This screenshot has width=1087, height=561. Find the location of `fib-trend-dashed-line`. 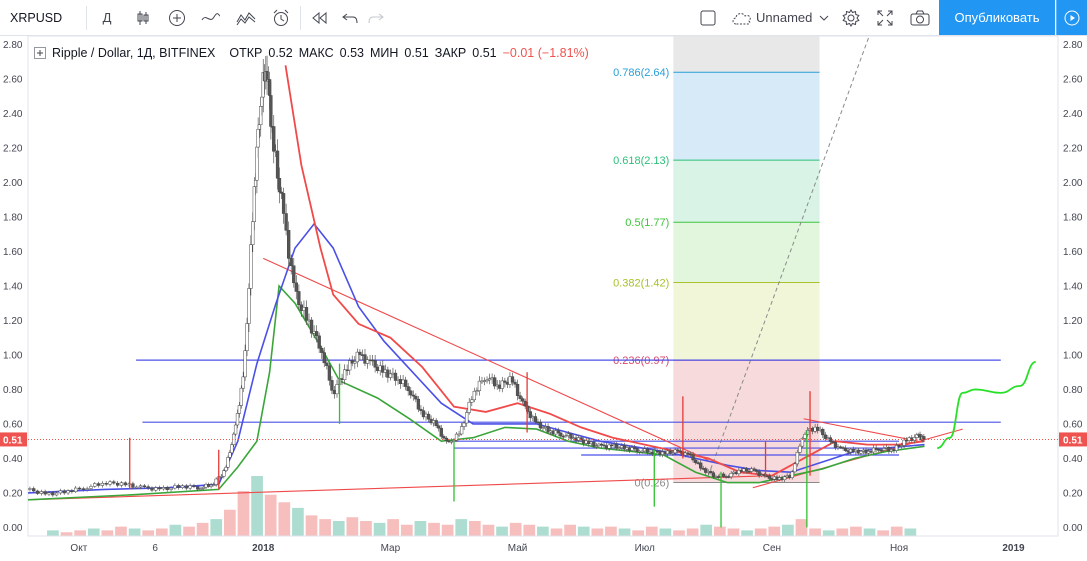

fib-trend-dashed-line is located at coordinates (791, 249).